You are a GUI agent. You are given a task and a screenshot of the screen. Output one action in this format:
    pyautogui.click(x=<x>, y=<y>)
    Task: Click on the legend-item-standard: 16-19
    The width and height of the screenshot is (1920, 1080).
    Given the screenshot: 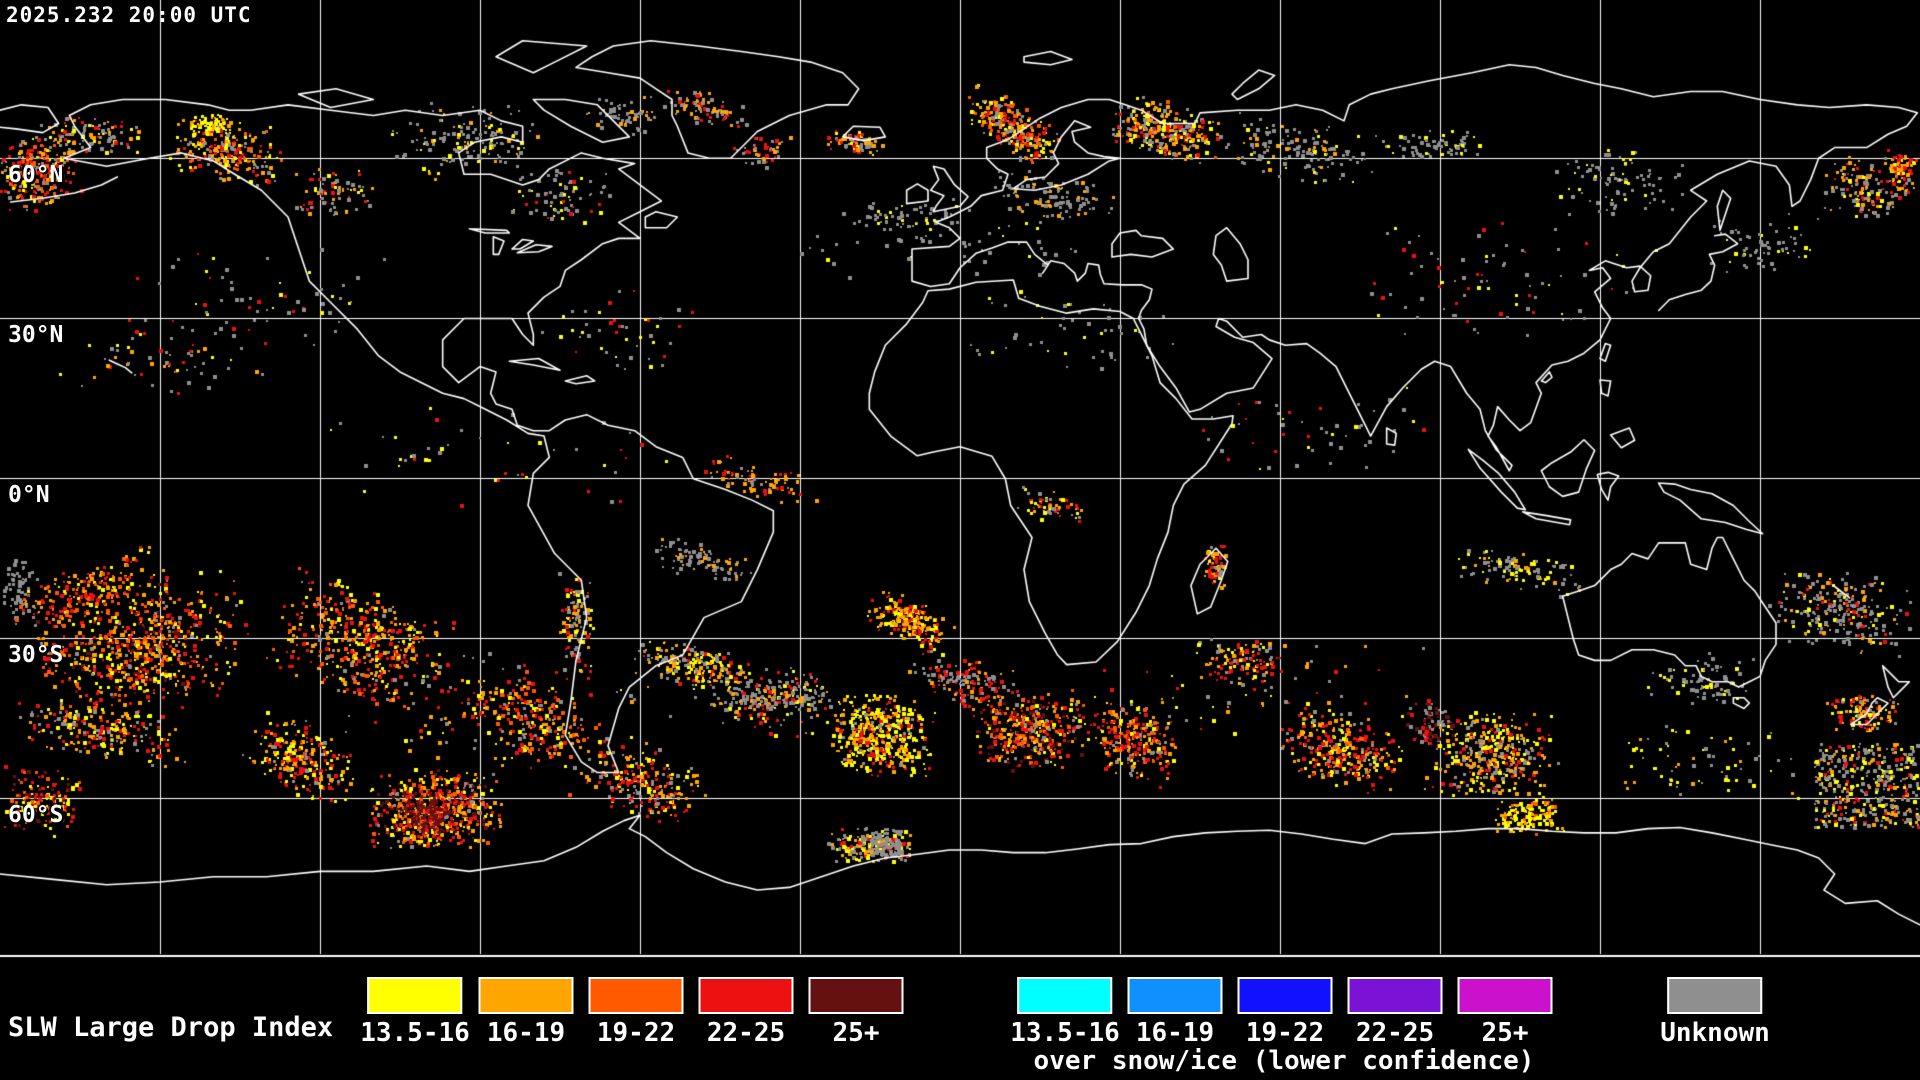 What is the action you would take?
    pyautogui.click(x=526, y=1012)
    